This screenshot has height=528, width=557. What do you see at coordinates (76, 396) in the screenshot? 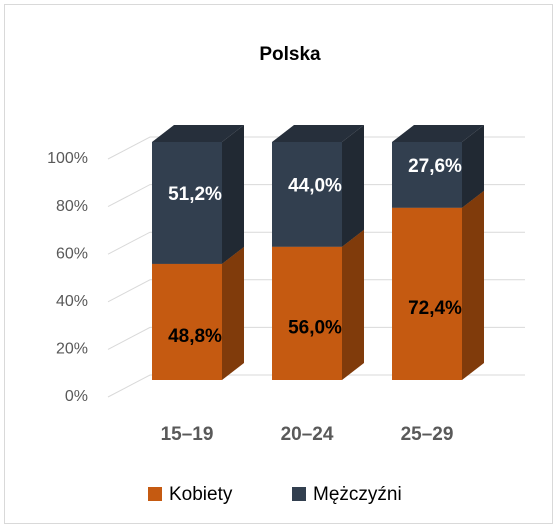
I see `y-tick-label: 0%` at bounding box center [76, 396].